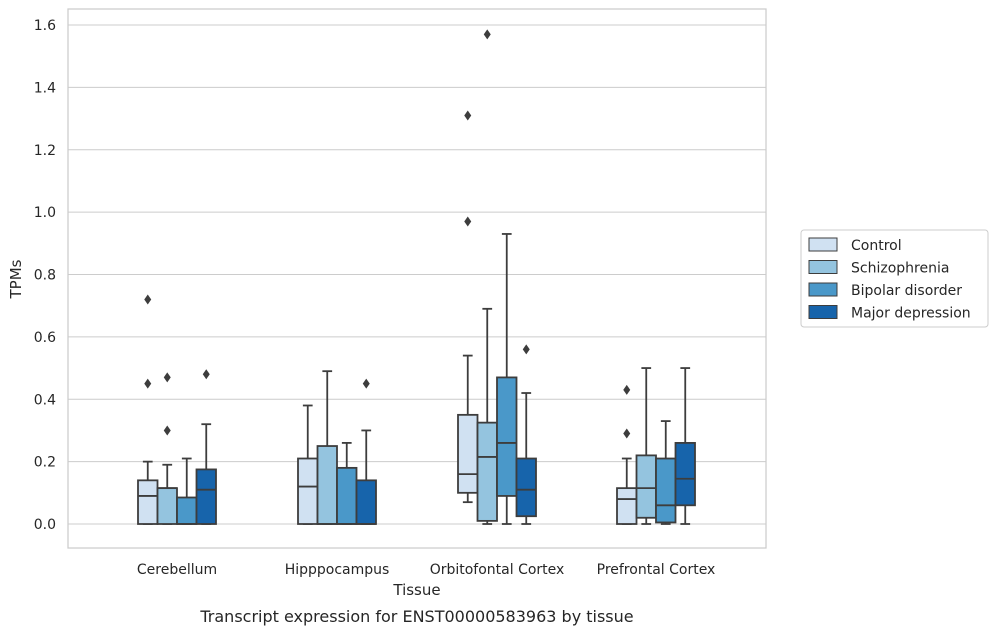 The width and height of the screenshot is (997, 634). Describe the element at coordinates (656, 570) in the screenshot. I see `x-tick-label: Prefrontal Cortex` at that location.